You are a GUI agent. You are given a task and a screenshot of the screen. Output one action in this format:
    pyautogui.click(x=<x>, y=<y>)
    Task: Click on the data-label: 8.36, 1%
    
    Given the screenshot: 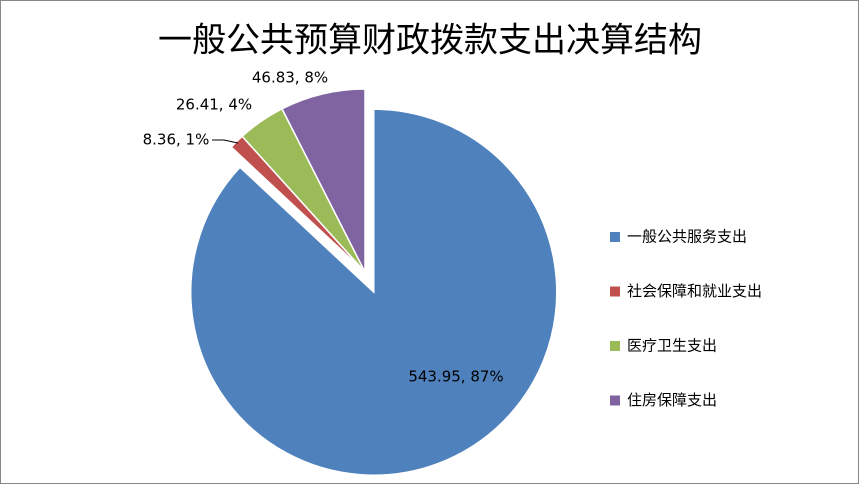 What is the action you would take?
    pyautogui.click(x=176, y=140)
    